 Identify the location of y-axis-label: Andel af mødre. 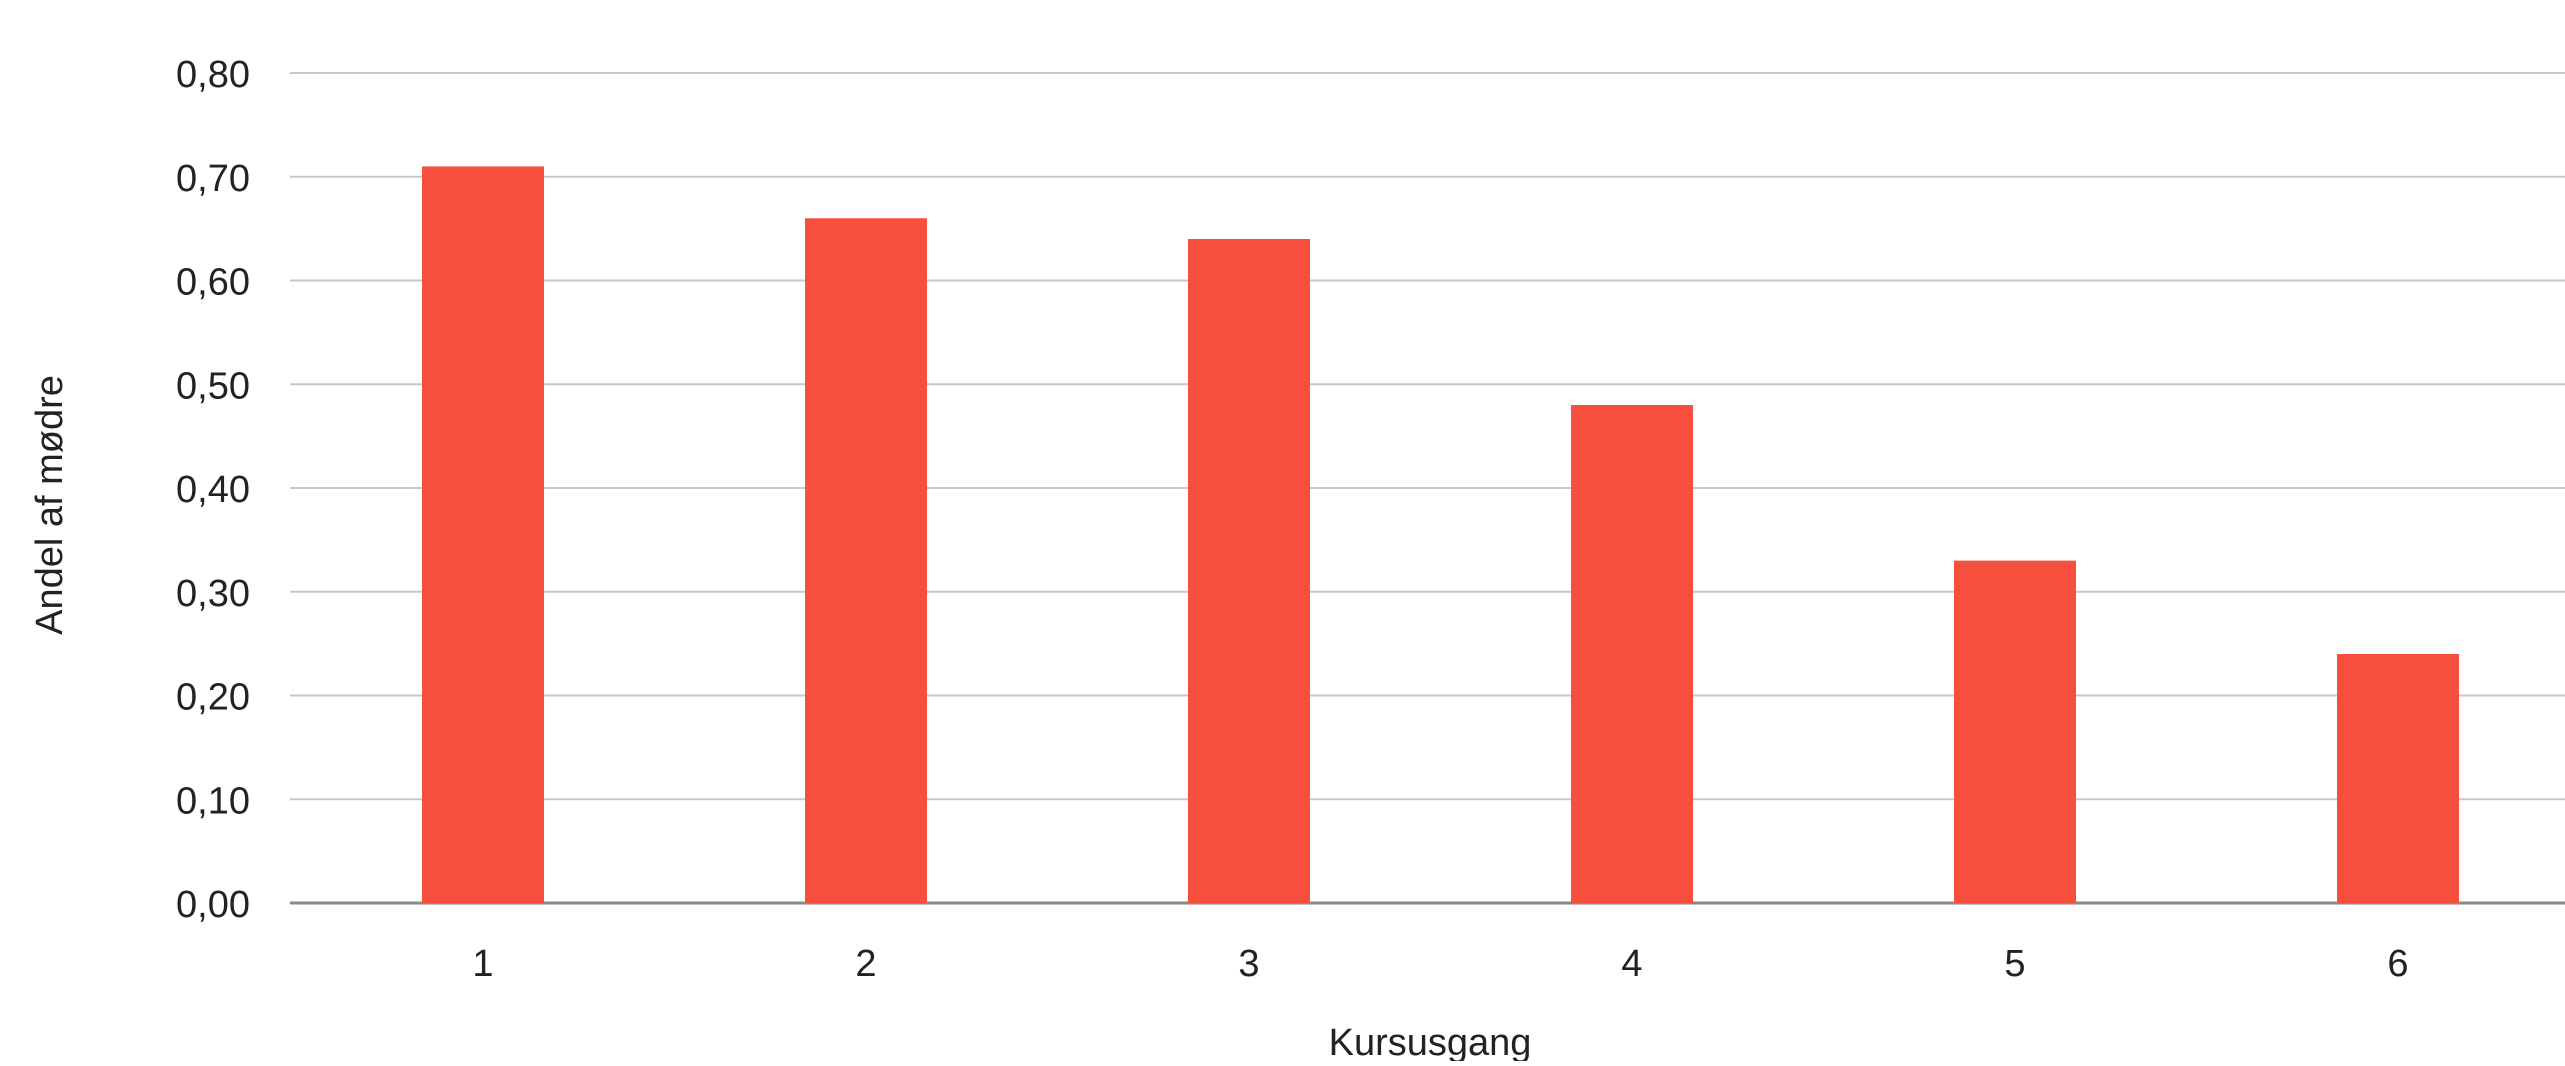
(50, 505).